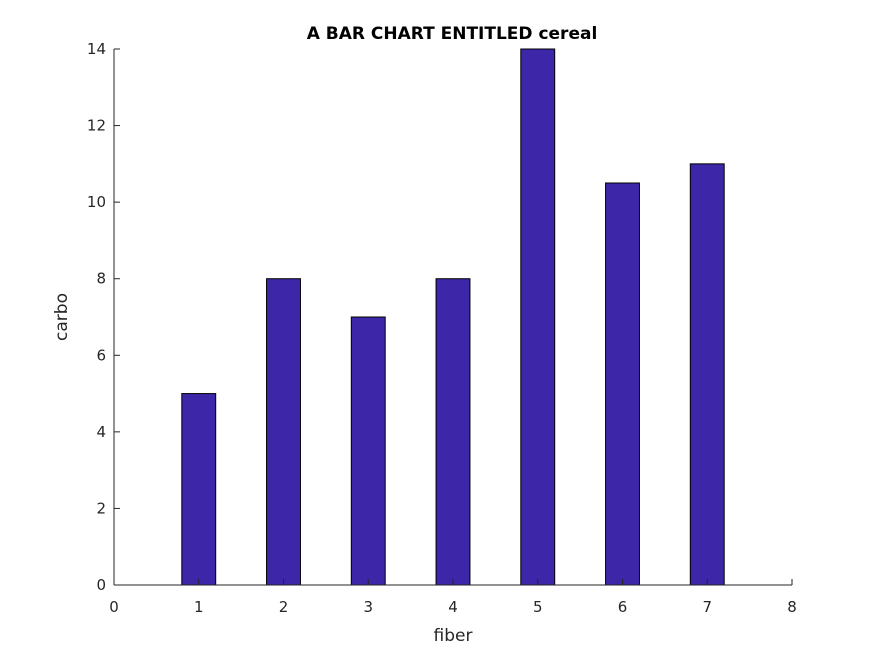 The width and height of the screenshot is (875, 656). I want to click on x-tick-label: 0, so click(114, 607).